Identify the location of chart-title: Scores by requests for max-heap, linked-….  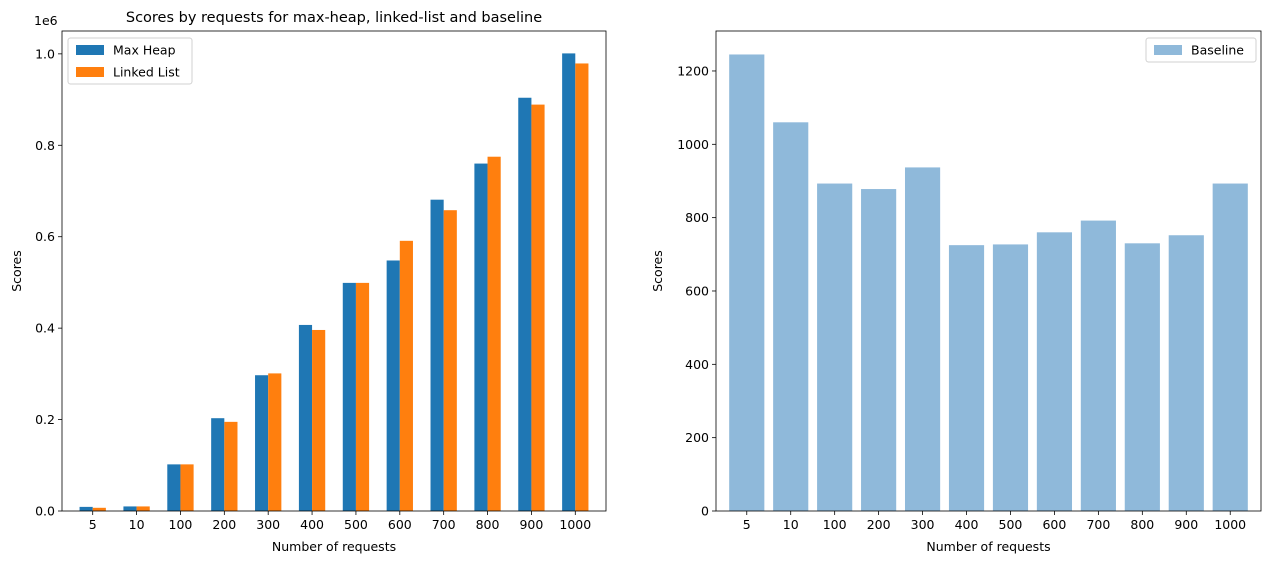
(334, 18).